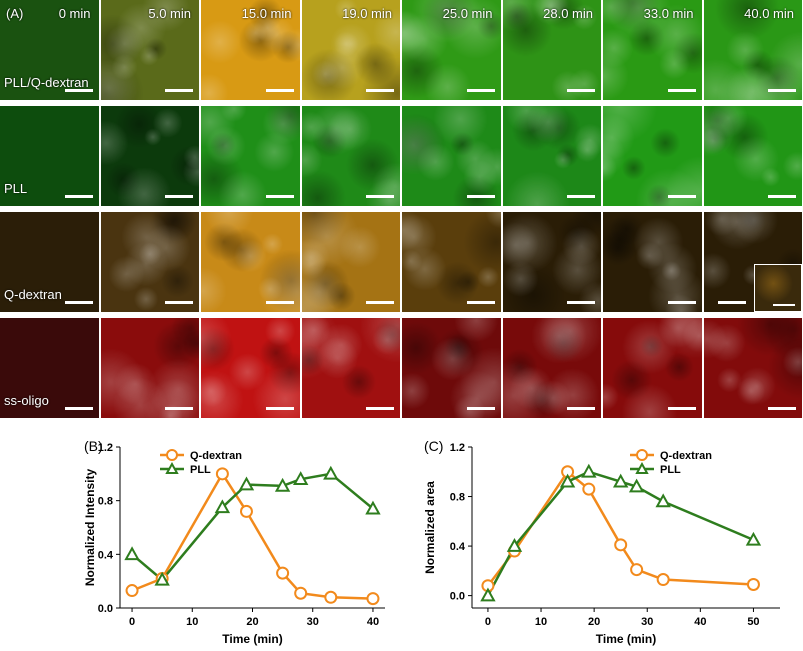 This screenshot has height=651, width=803. Describe the element at coordinates (752, 50) in the screenshot. I see `micrograph-tile: 40.0 min` at that location.